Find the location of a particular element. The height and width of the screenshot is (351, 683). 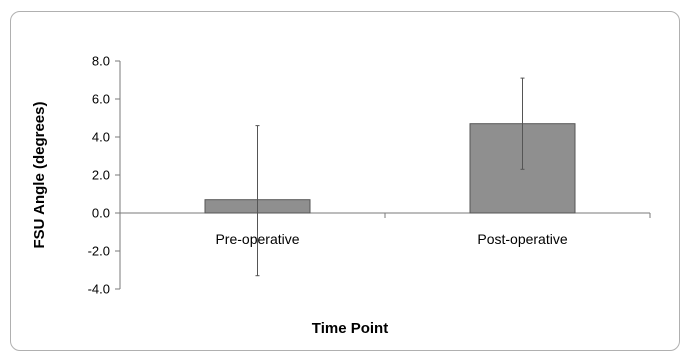

y-tick-label: 6.0 is located at coordinates (101, 99).